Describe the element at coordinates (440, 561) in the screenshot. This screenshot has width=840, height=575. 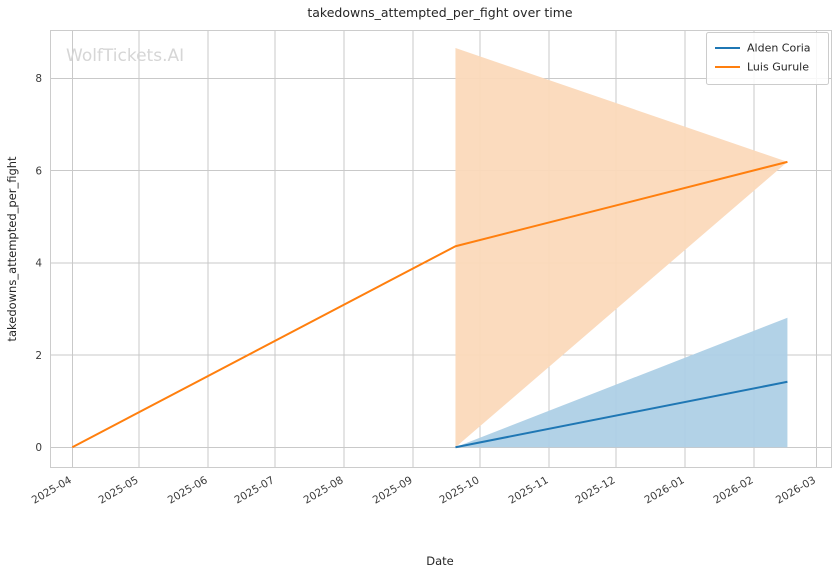
I see `x-axis-label: Date` at that location.